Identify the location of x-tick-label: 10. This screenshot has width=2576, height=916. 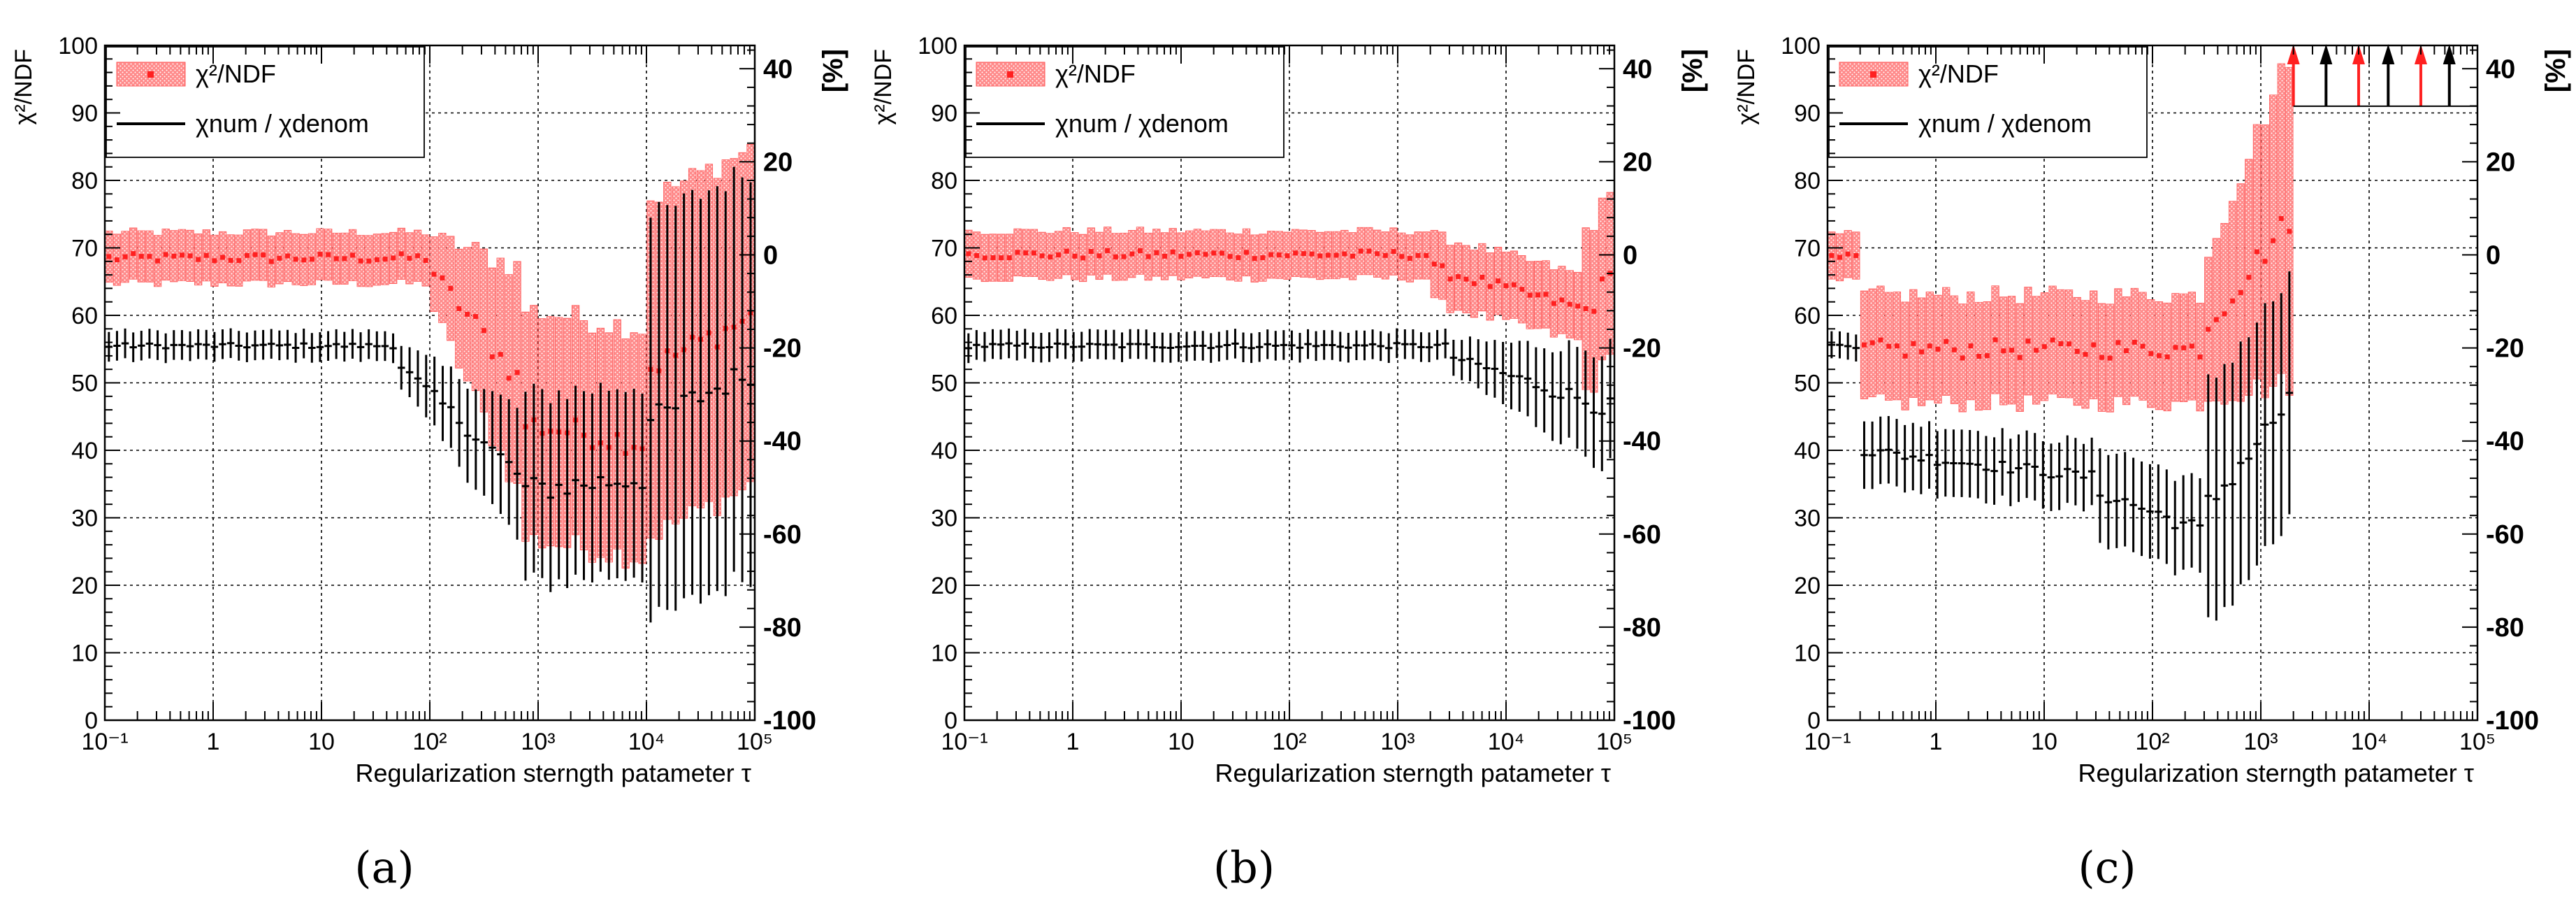
(321, 742).